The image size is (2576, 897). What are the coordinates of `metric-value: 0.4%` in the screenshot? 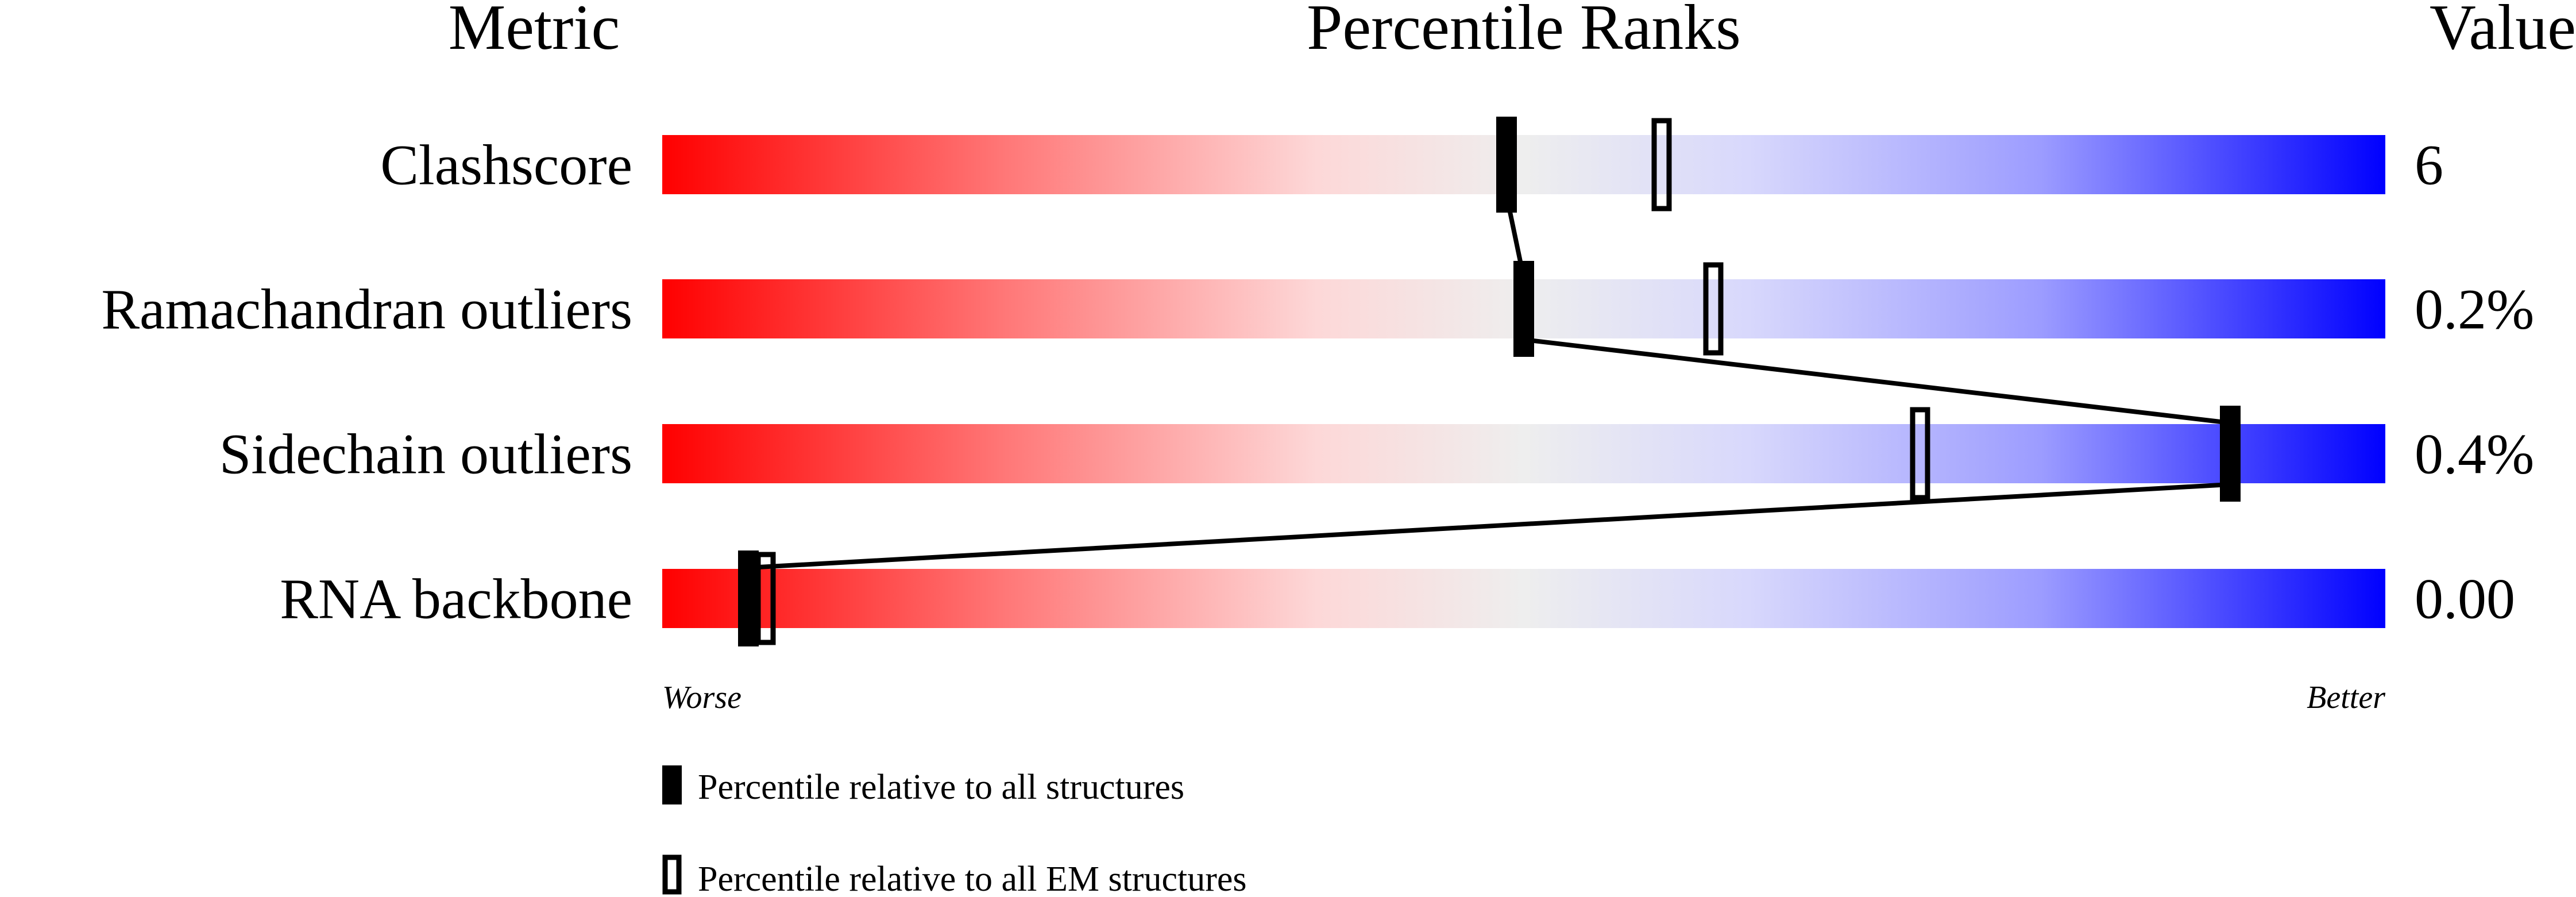 It's located at (2474, 454).